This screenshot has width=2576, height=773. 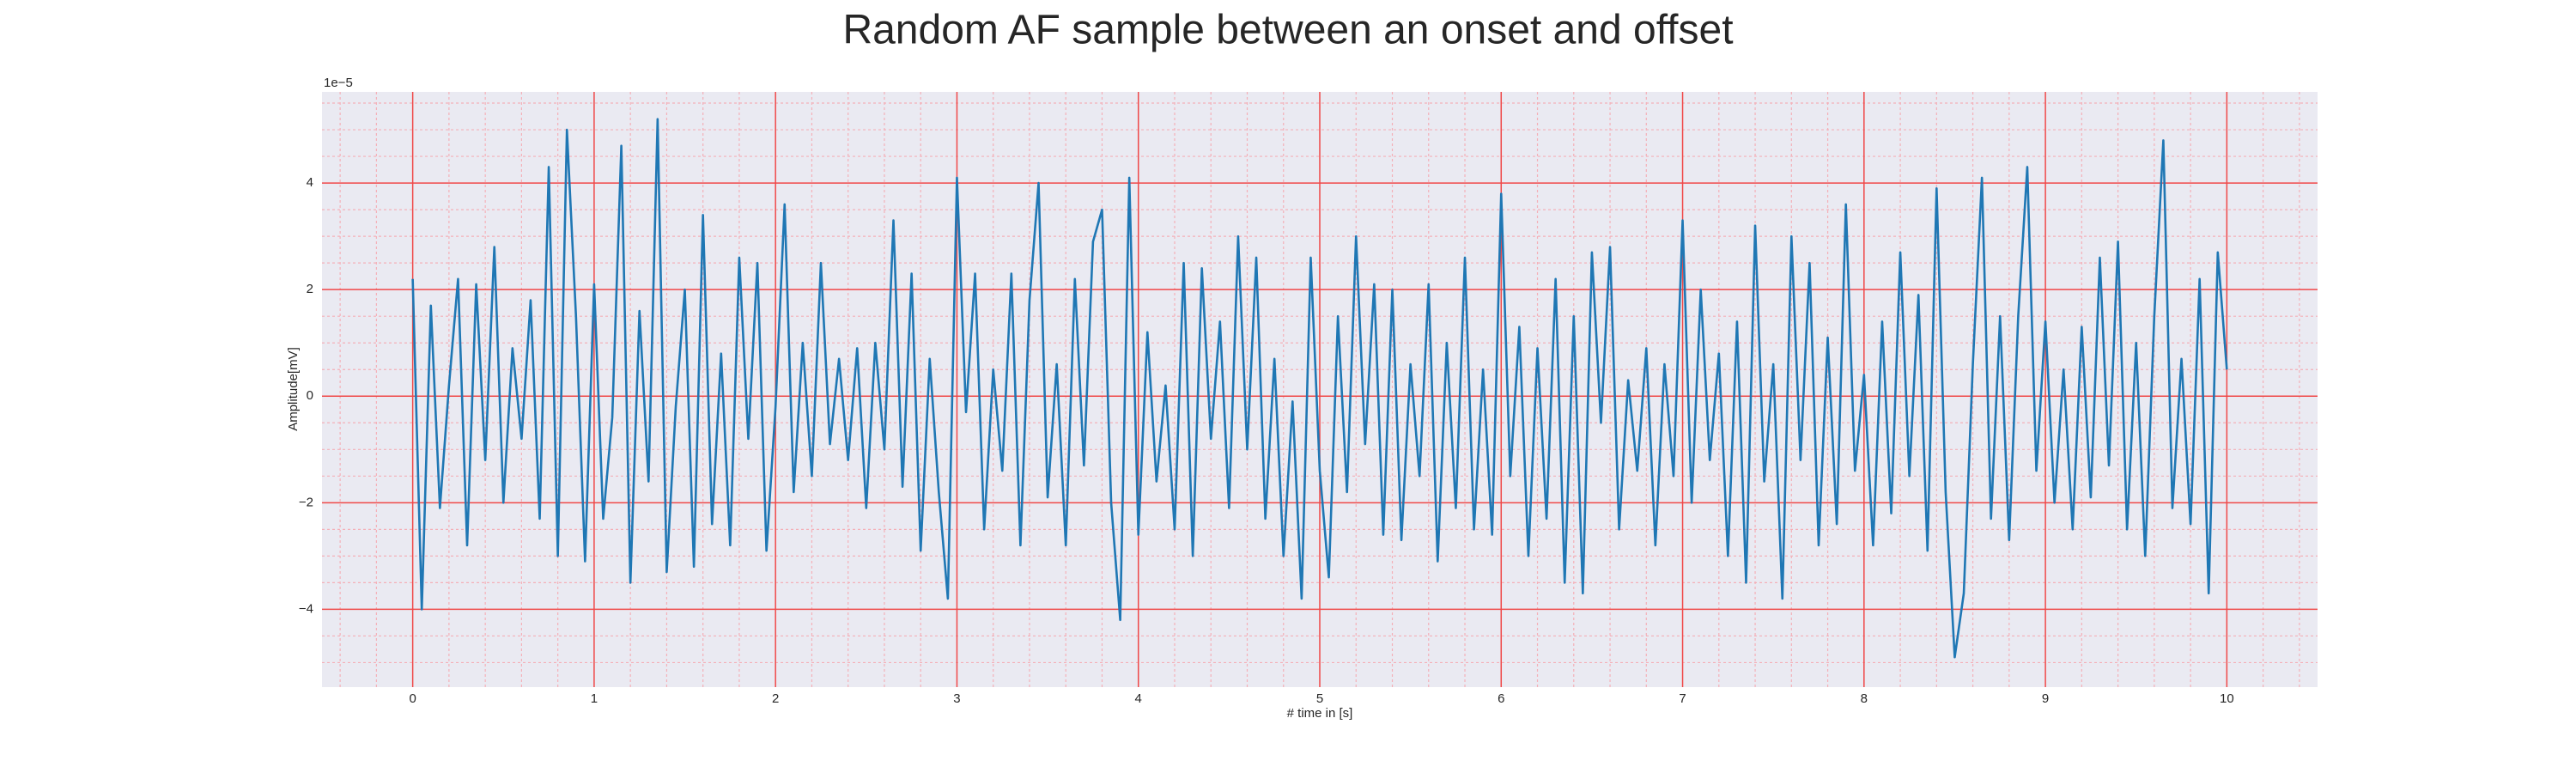 I want to click on x-tick-label: 2, so click(x=775, y=698).